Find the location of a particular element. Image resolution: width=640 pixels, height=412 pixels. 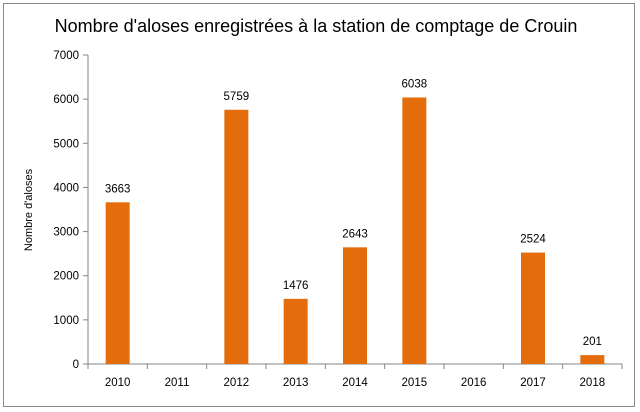

data-label: 1476 is located at coordinates (296, 286).